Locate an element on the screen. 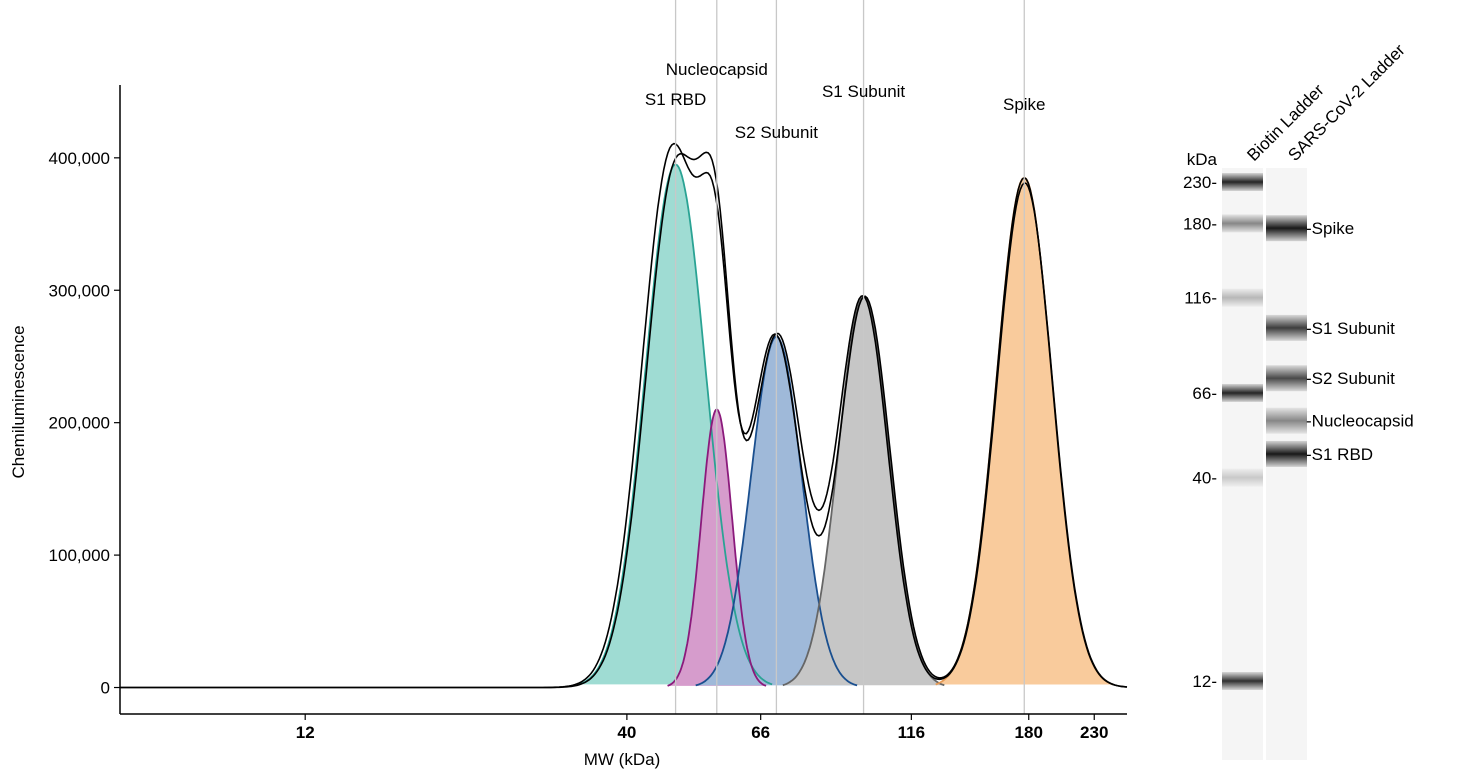 The height and width of the screenshot is (769, 1461). x-axis-title: MW (kDa) is located at coordinates (622, 759).